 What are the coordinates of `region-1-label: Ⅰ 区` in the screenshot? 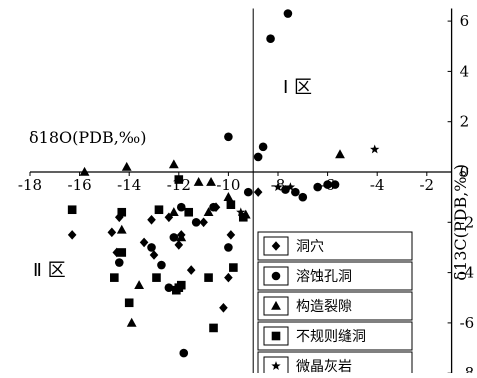 It's located at (297, 87).